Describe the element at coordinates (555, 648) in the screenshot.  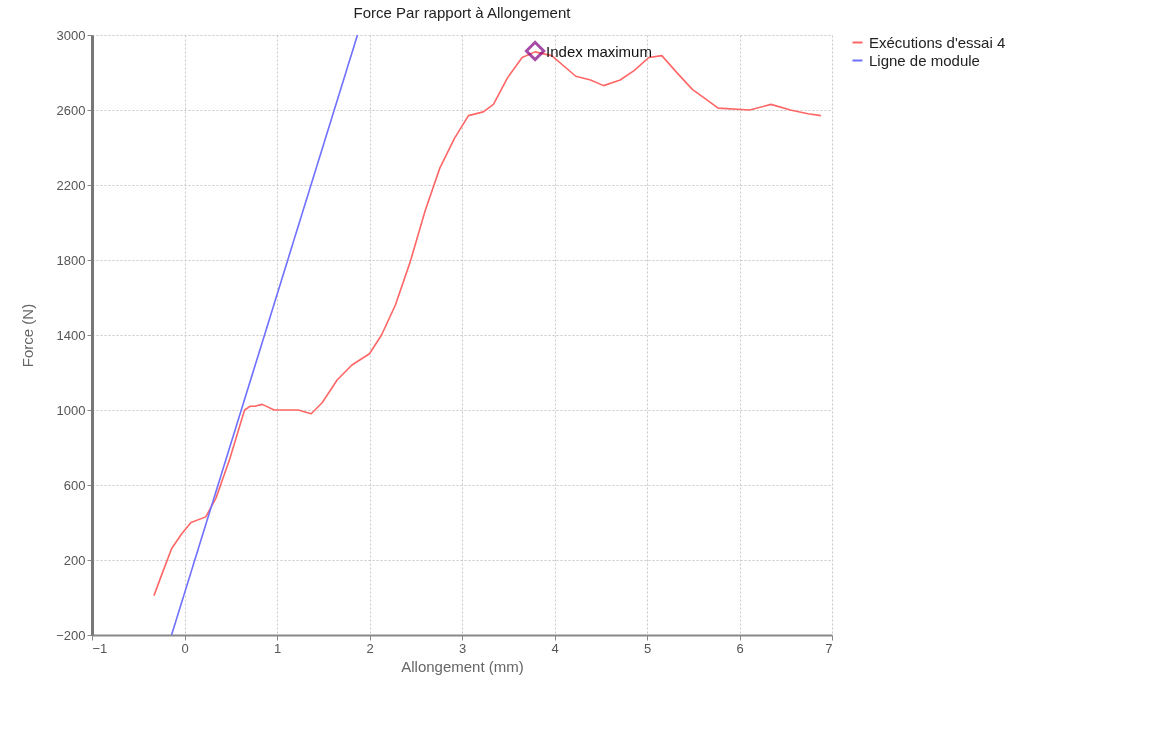
I see `x-tick-label: 4` at that location.